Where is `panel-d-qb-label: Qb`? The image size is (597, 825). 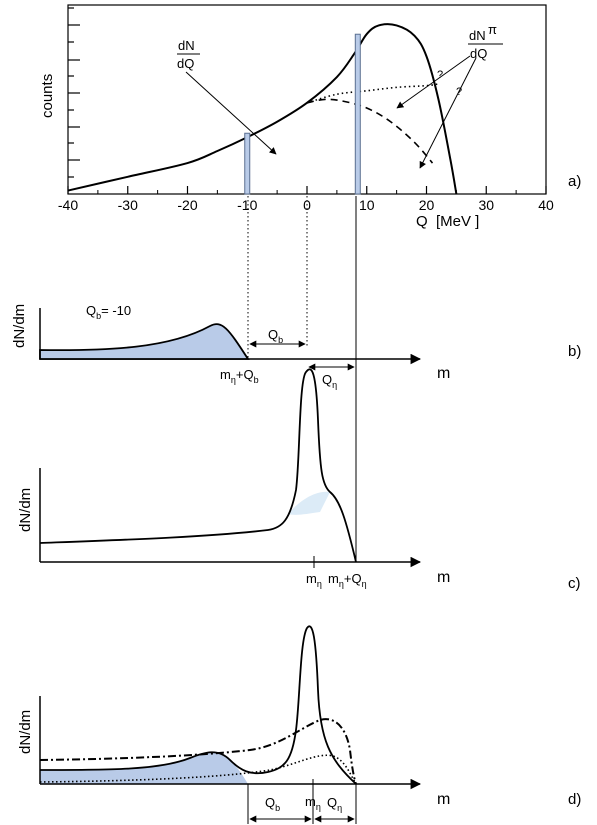 panel-d-qb-label: Qb is located at coordinates (272, 804).